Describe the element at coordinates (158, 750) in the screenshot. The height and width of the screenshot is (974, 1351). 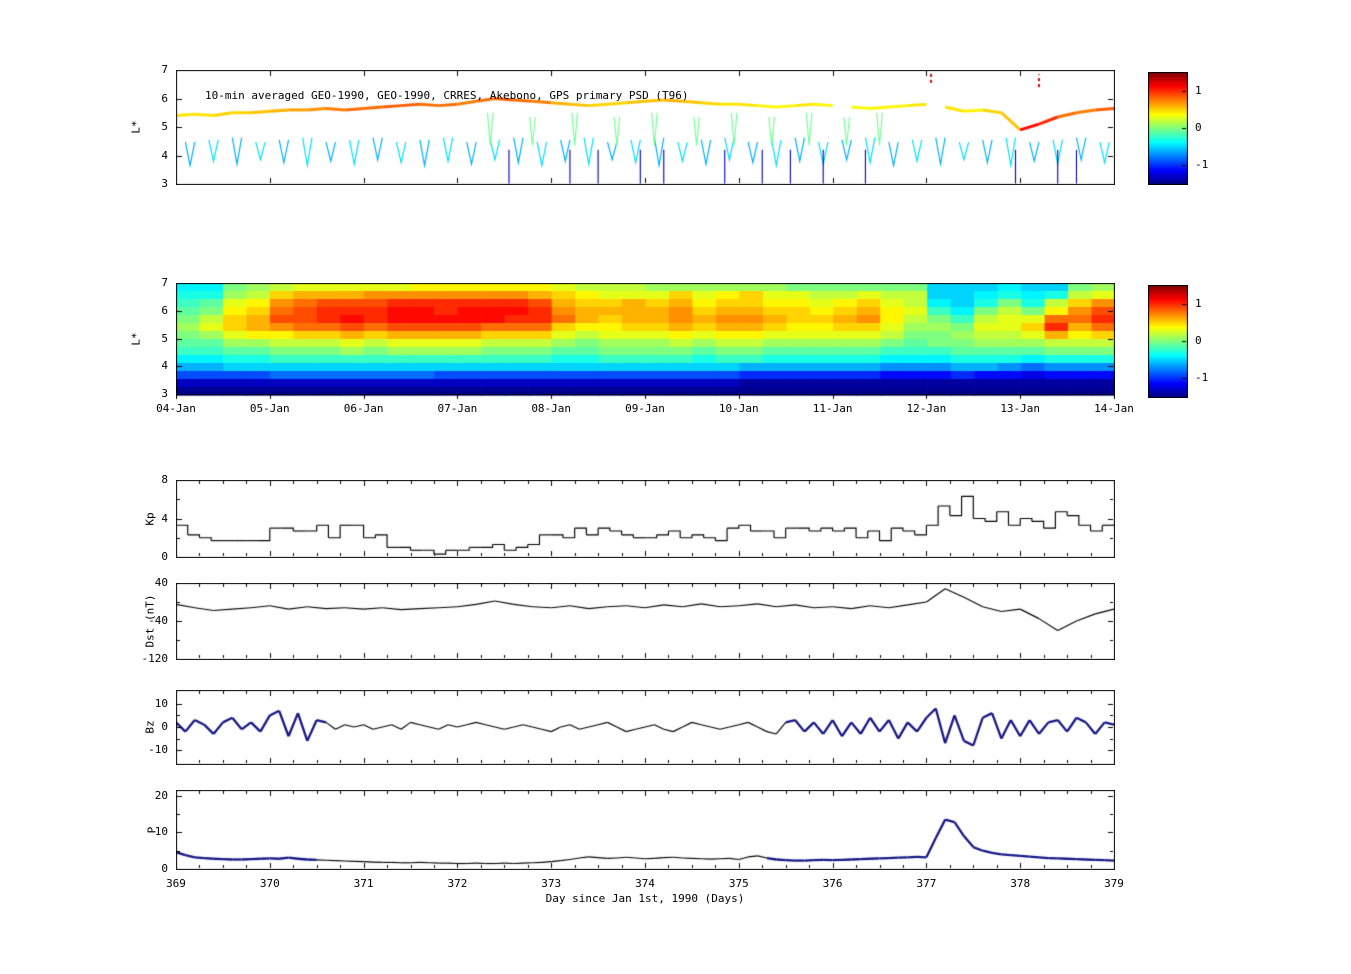
I see `y-tick-label: -10` at that location.